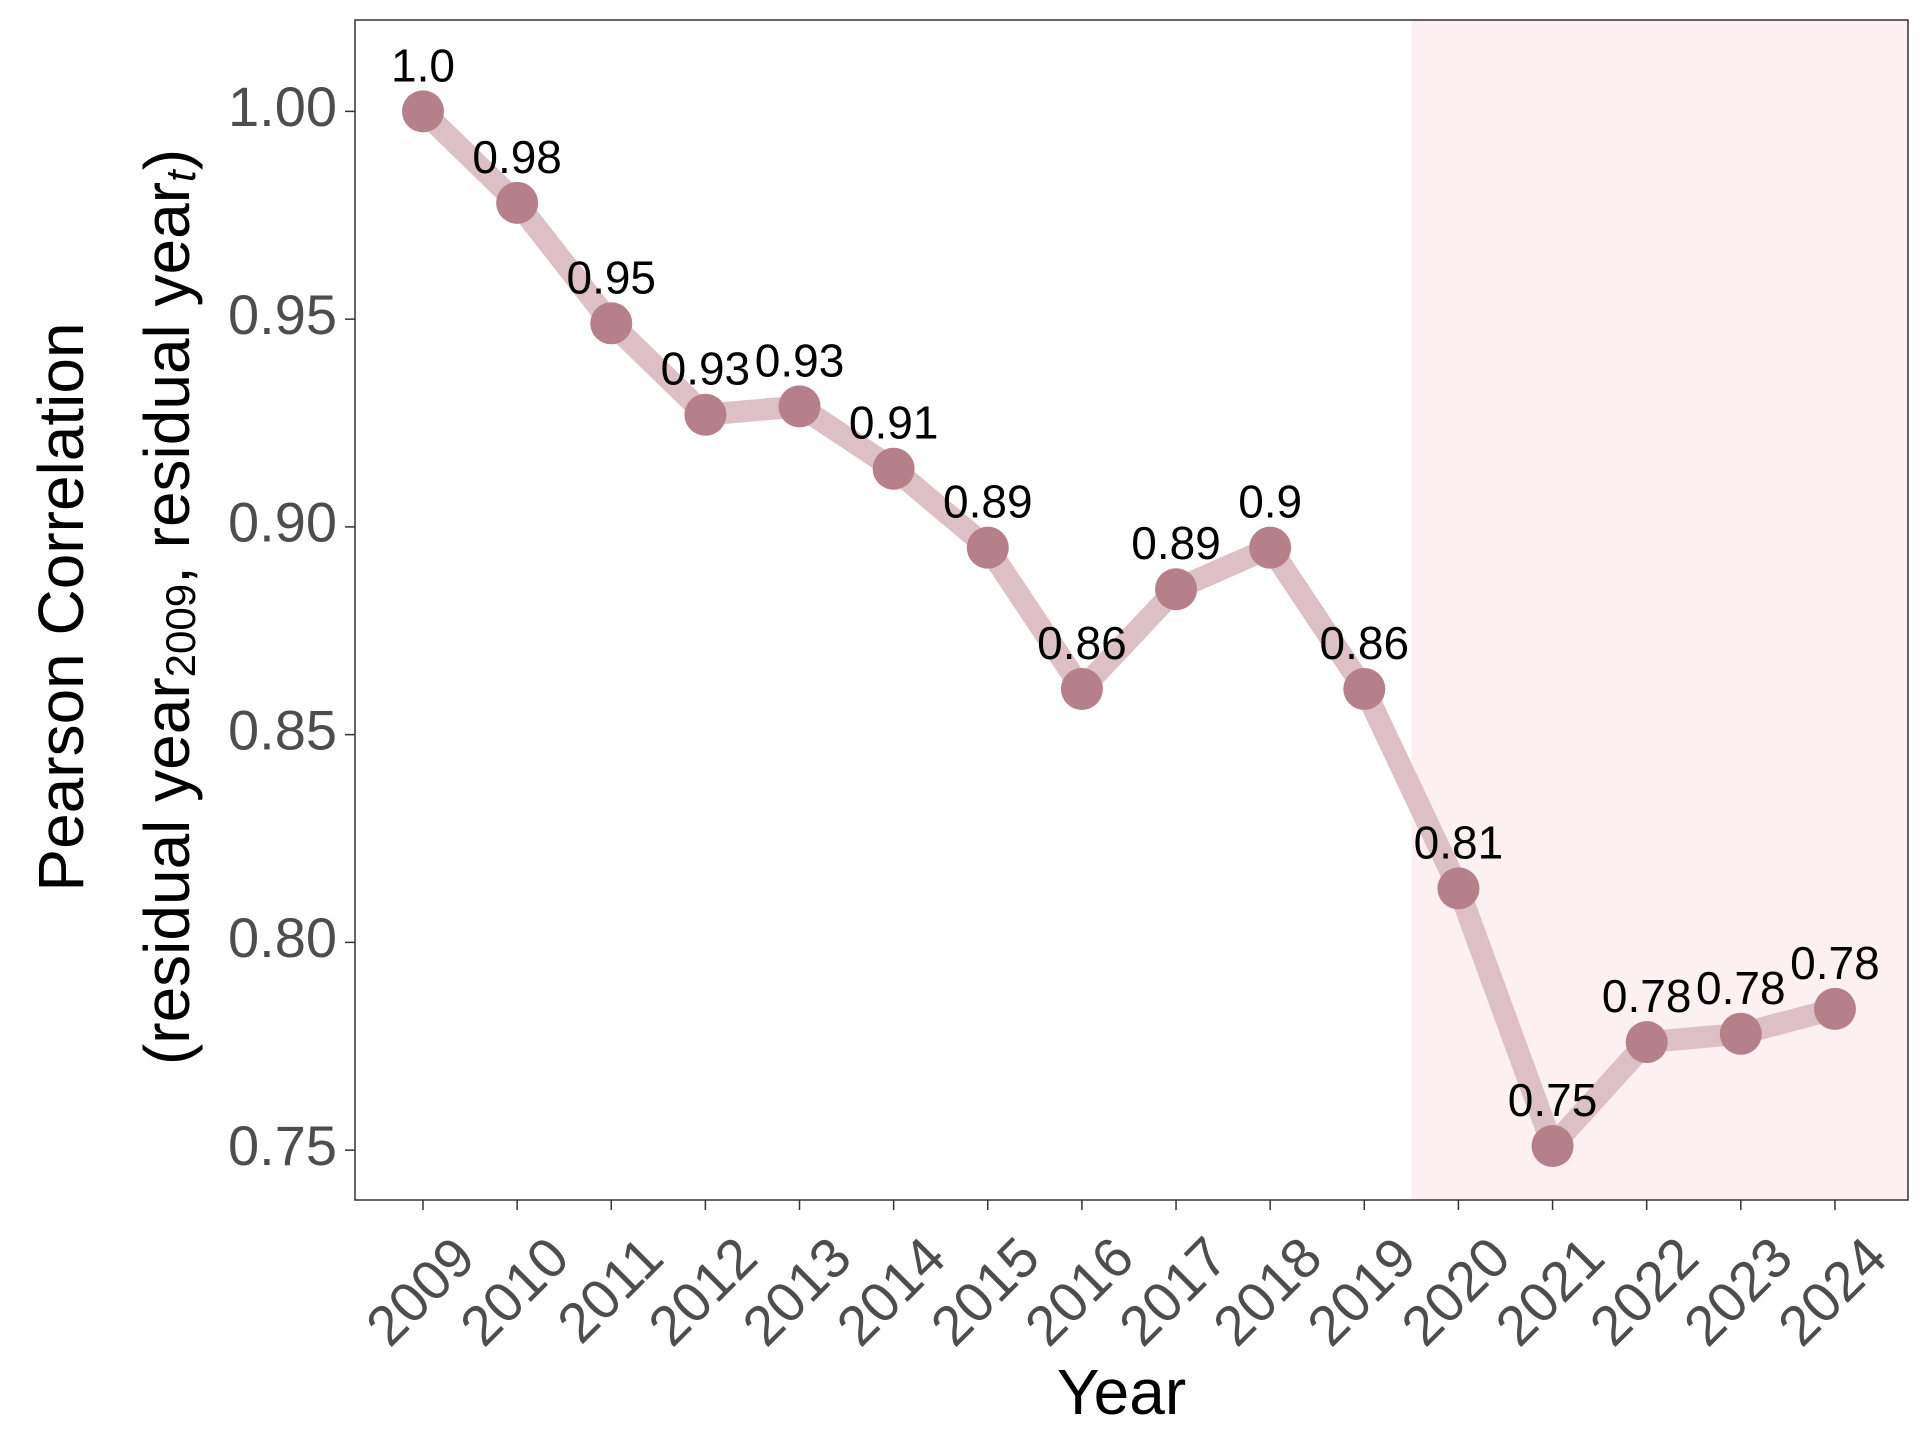 This screenshot has height=1445, width=1920. What do you see at coordinates (1738, 1291) in the screenshot?
I see `x-tick-label: 2023` at bounding box center [1738, 1291].